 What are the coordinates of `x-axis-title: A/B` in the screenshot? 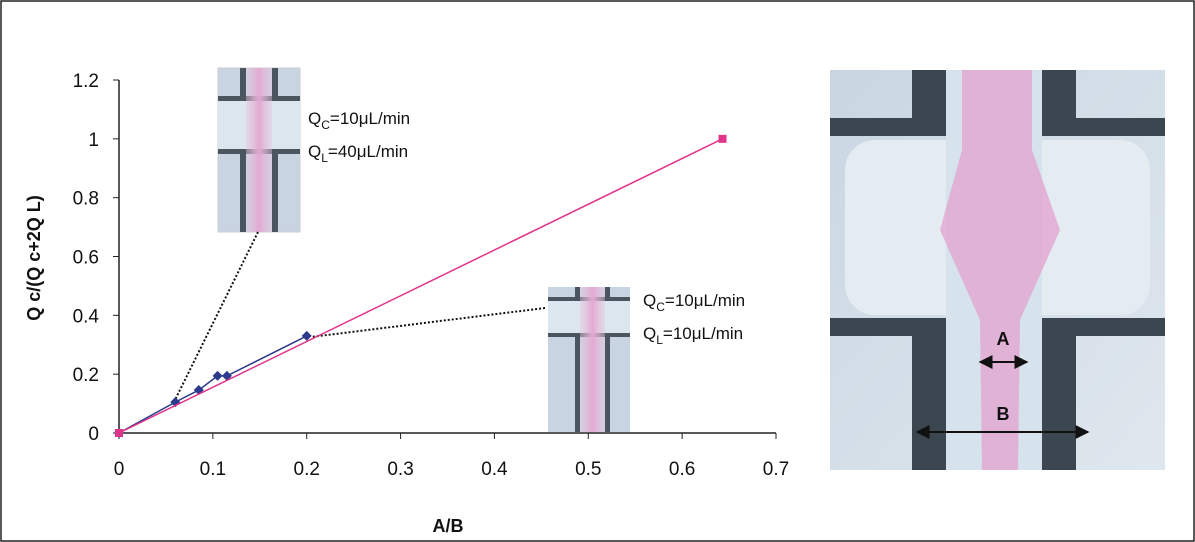 It's located at (448, 526).